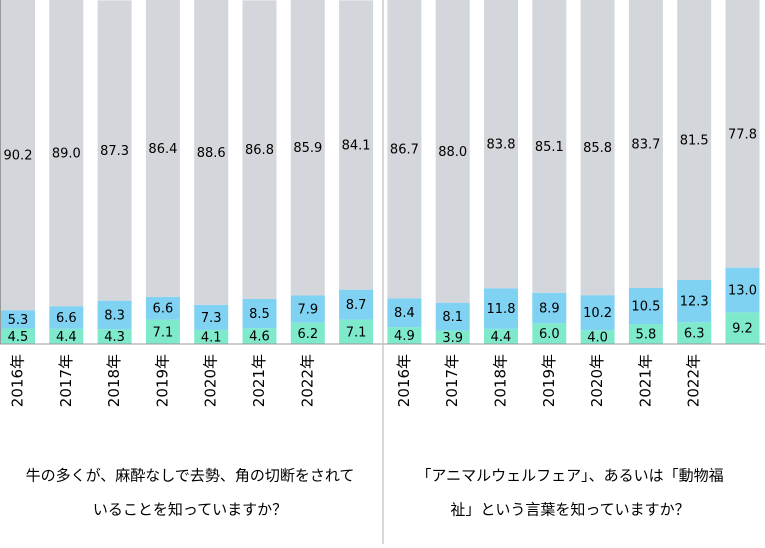 The image size is (765, 548). I want to click on value-label: 83.7, so click(645, 144).